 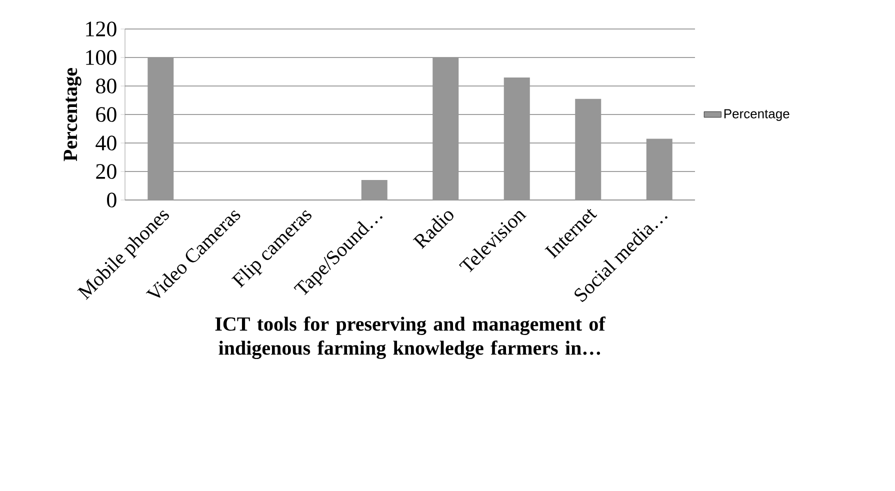 I want to click on y-tick-label: 80, so click(x=106, y=86).